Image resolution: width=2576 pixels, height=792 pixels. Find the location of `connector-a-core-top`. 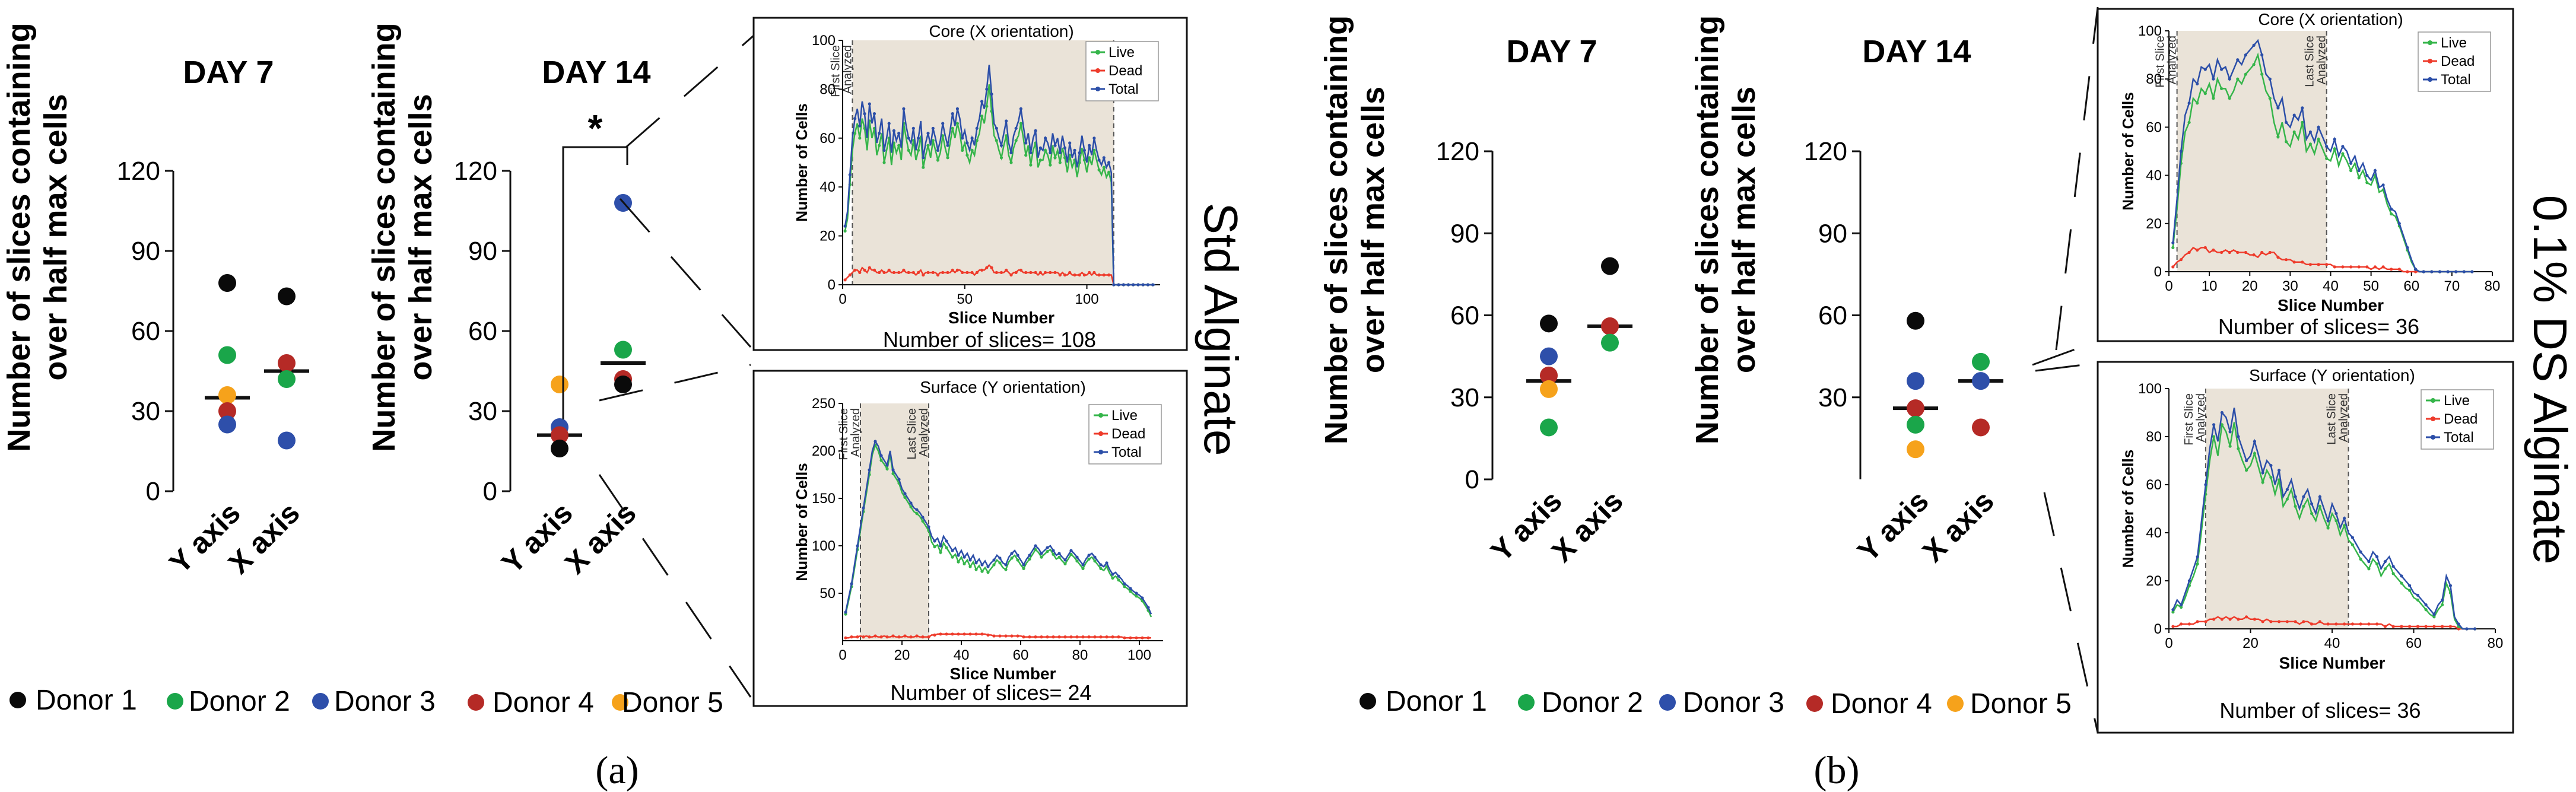

connector-a-core-top is located at coordinates (689, 91).